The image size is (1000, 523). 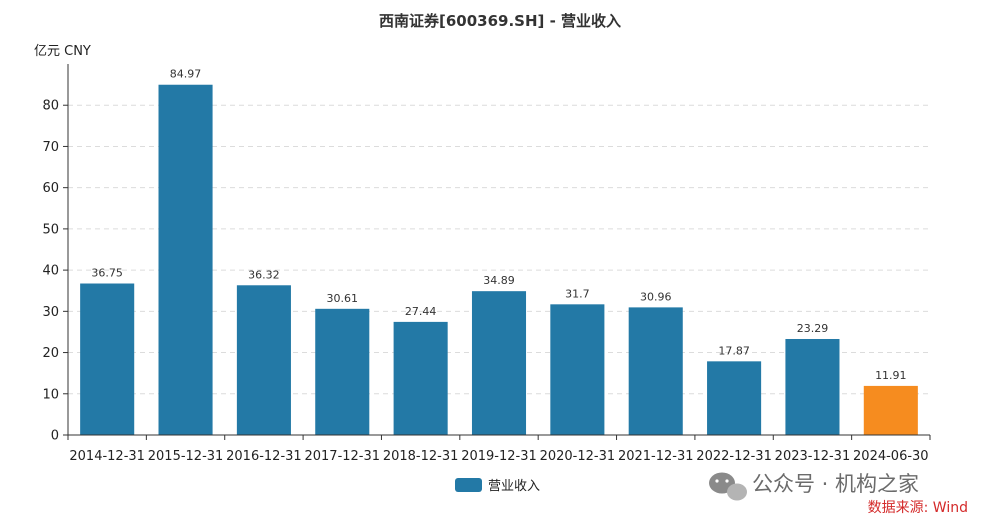 I want to click on value-label: 23.29, so click(x=813, y=328).